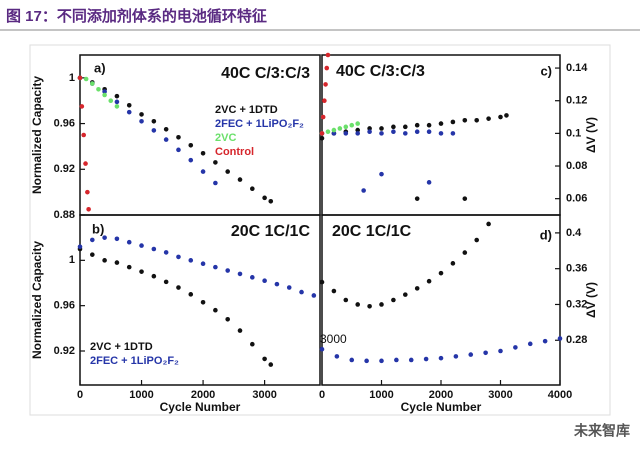 The width and height of the screenshot is (640, 458). I want to click on plot-frame, so click(200, 300).